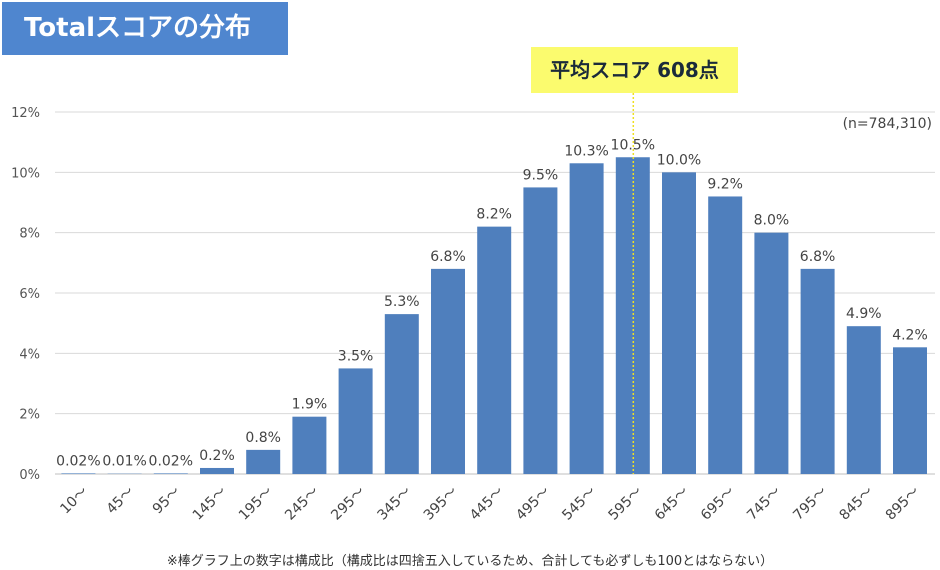 This screenshot has width=940, height=570. Describe the element at coordinates (121, 501) in the screenshot. I see `x-tick-label: 45～` at that location.